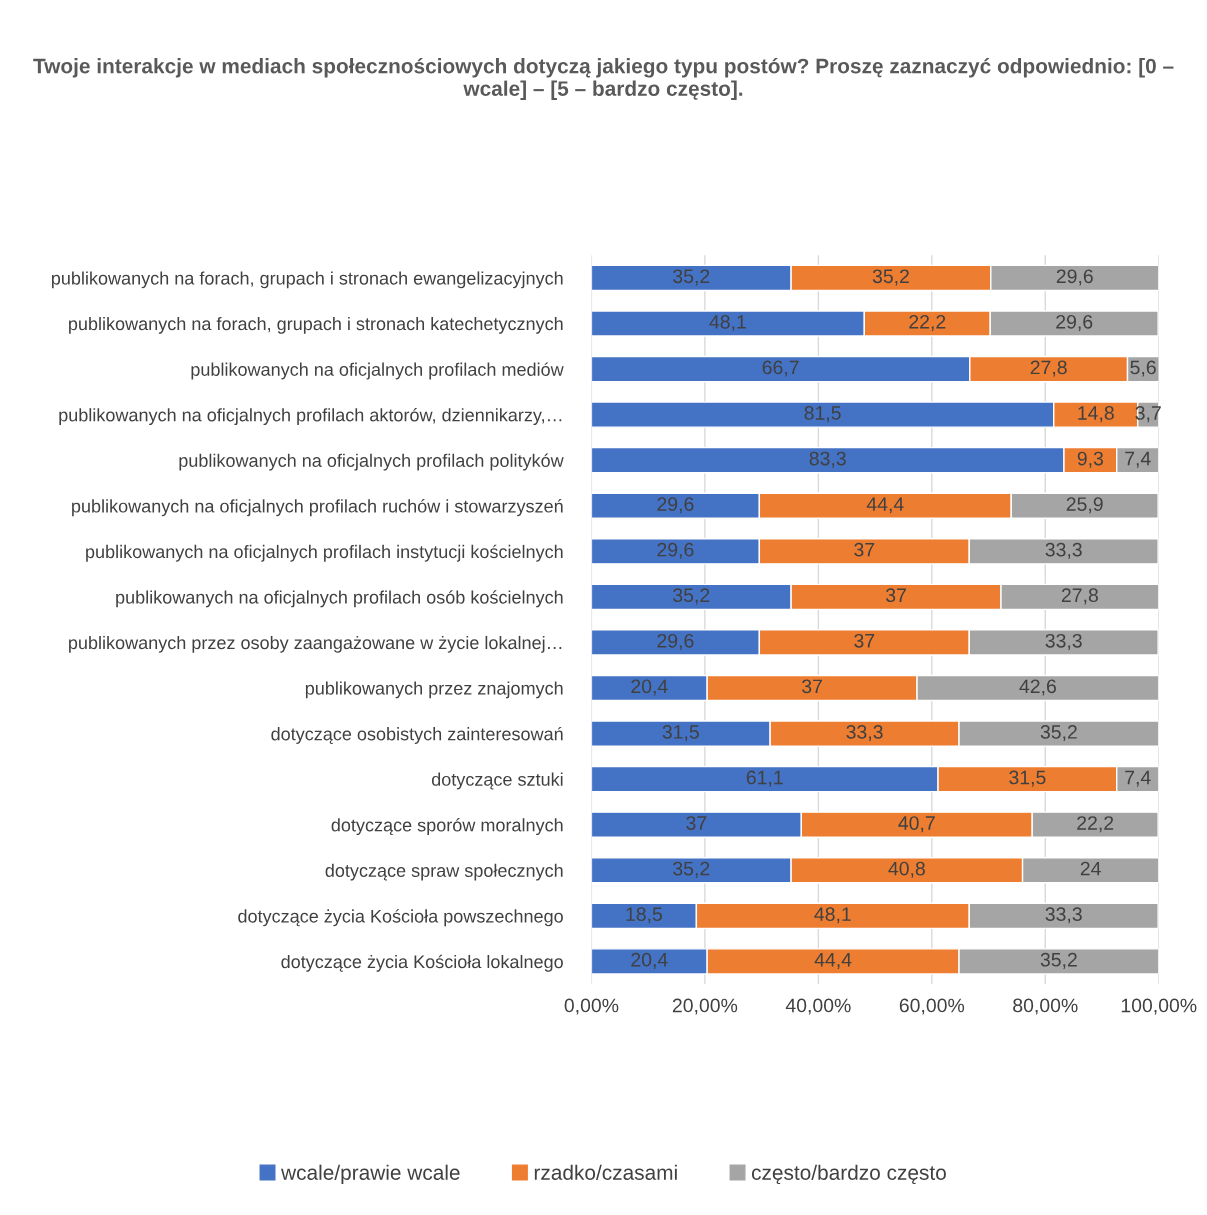 This screenshot has width=1207, height=1215. I want to click on x-tick-label: 80,00%, so click(1045, 1006).